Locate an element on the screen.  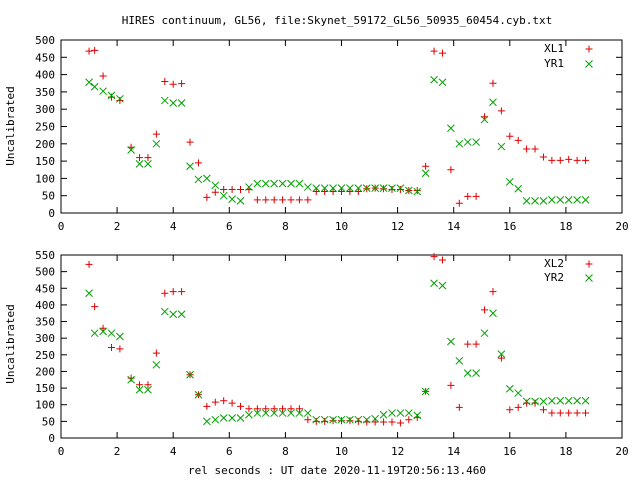
x-tick-label: 6 is located at coordinates (229, 451).